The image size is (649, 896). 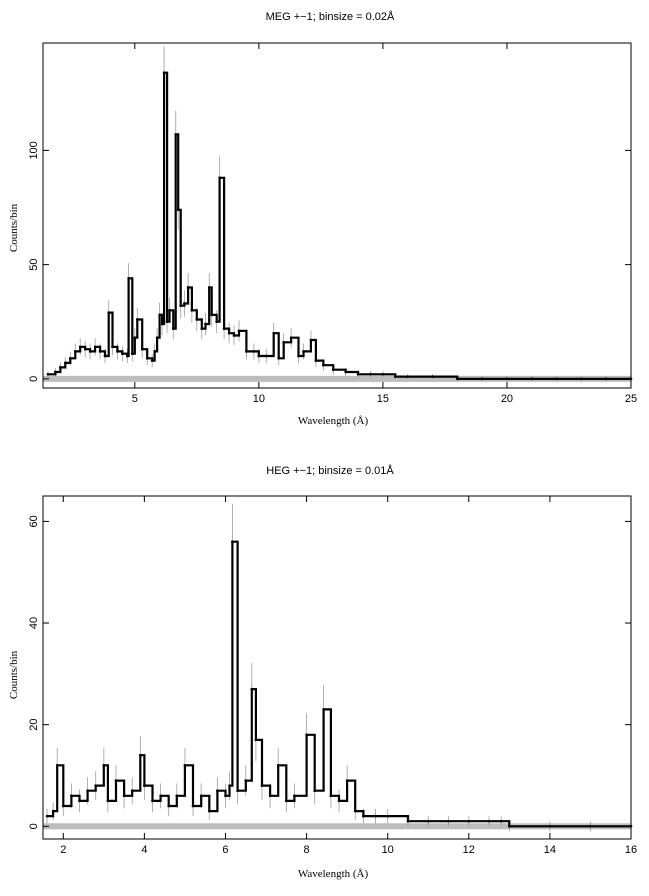 What do you see at coordinates (330, 470) in the screenshot?
I see `heg-chart-title: HEG +−1; binsize = 0.01Å` at bounding box center [330, 470].